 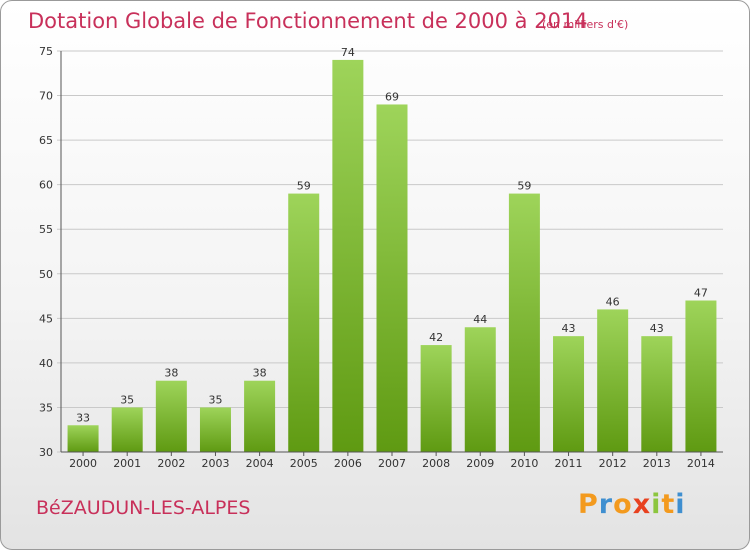 What do you see at coordinates (606, 504) in the screenshot?
I see `logo-letter: r` at bounding box center [606, 504].